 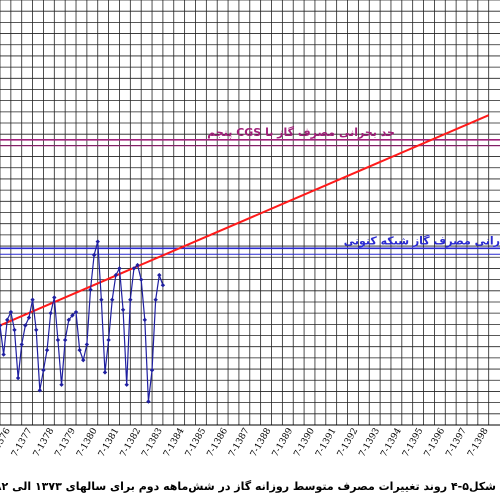 I want to click on data-line, so click(x=82, y=321).